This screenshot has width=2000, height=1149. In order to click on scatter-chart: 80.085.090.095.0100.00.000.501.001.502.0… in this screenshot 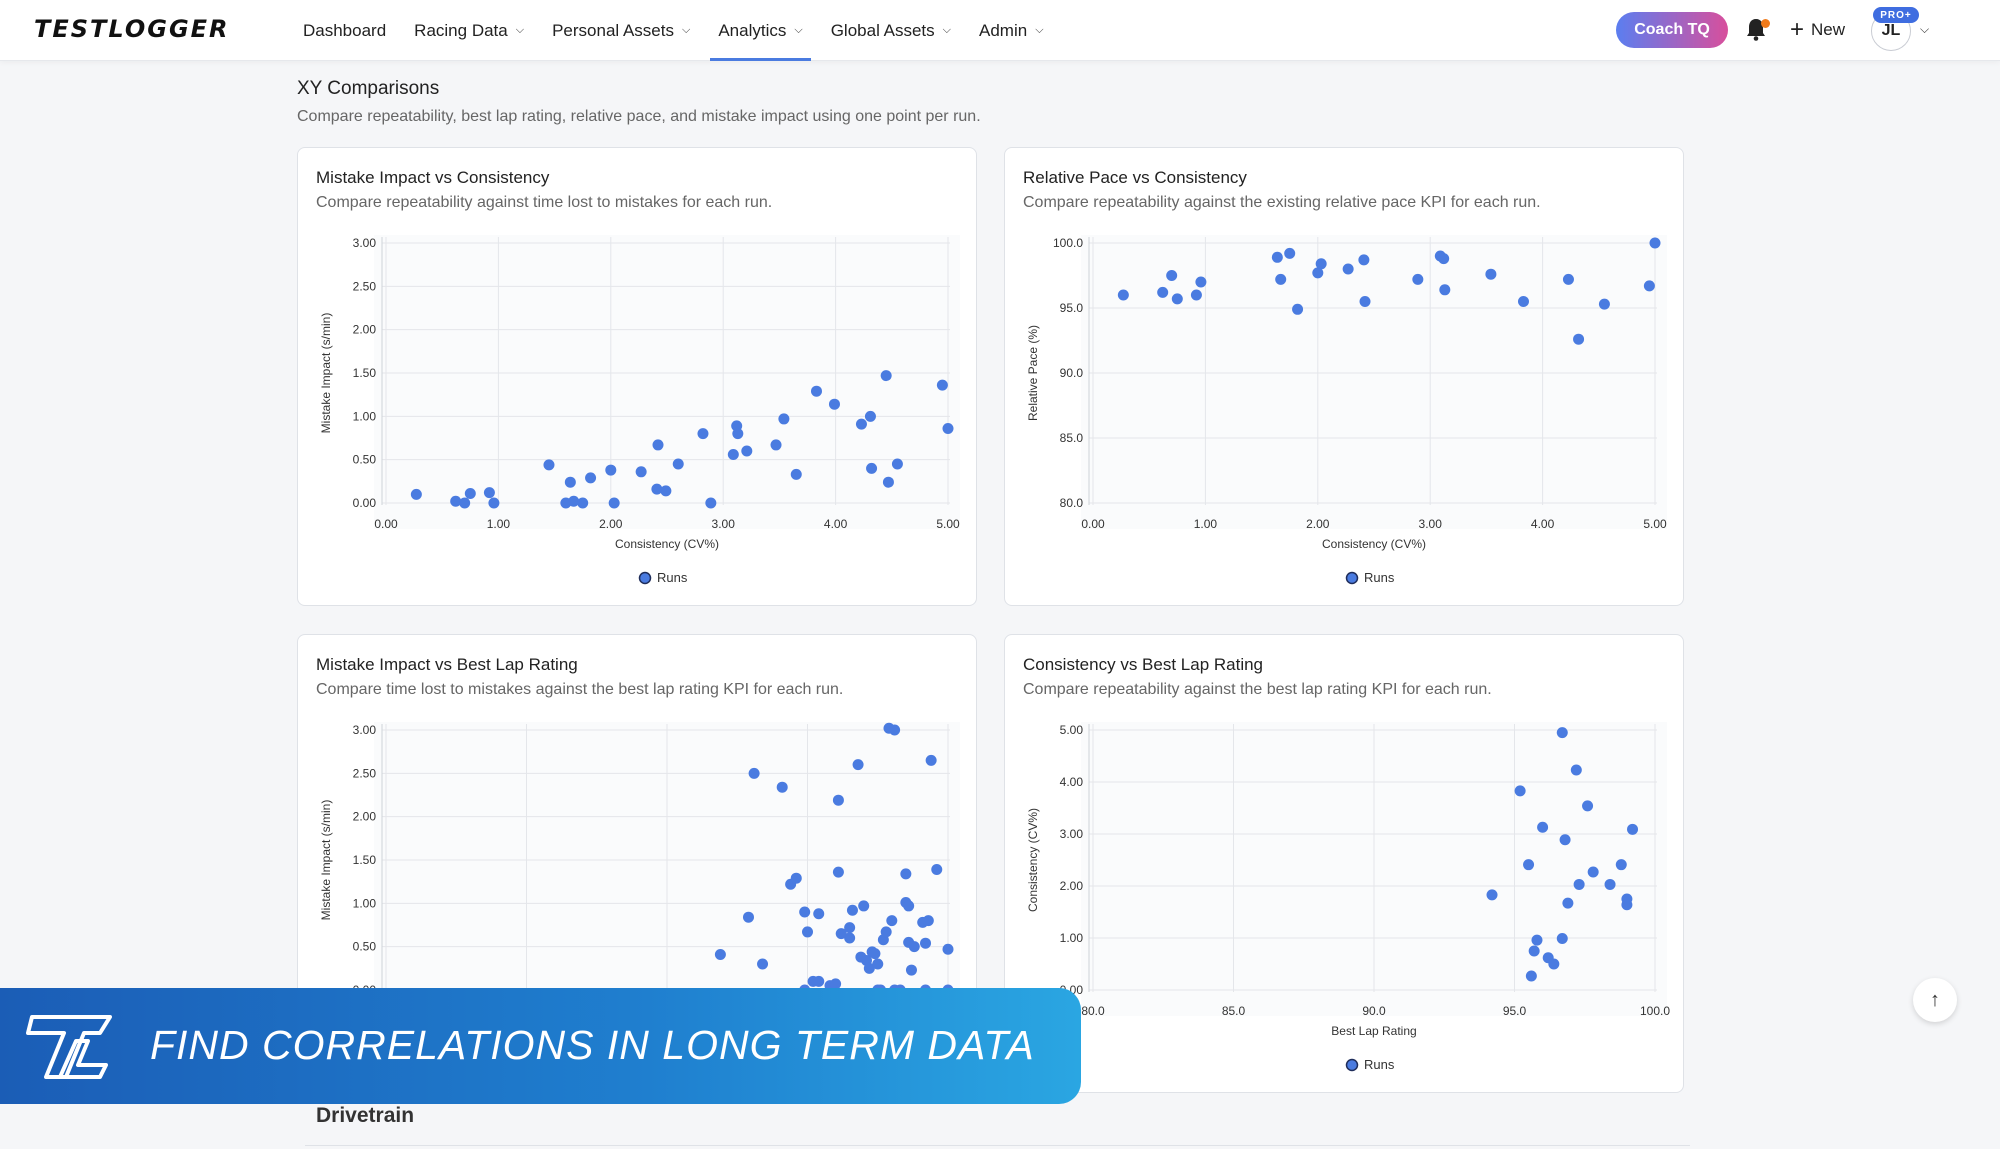, I will do `click(638, 864)`.